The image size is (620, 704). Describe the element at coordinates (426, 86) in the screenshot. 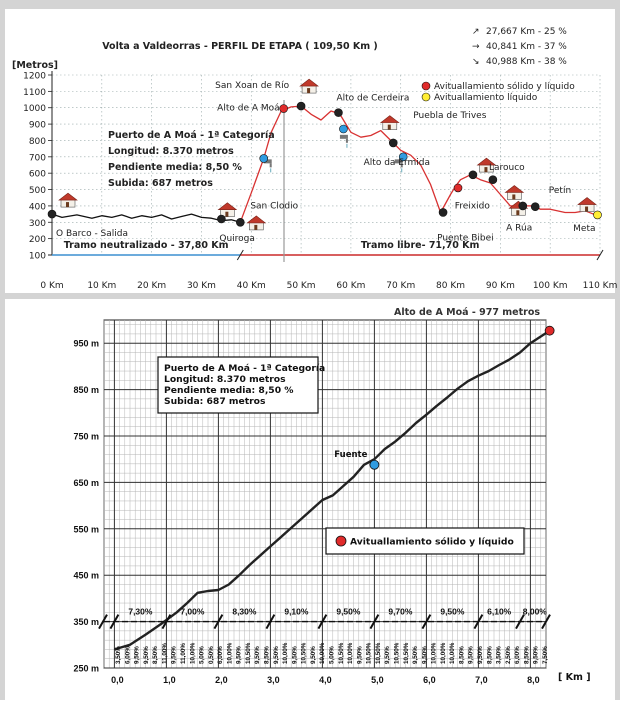

I see `legend-solid-swatch` at that location.